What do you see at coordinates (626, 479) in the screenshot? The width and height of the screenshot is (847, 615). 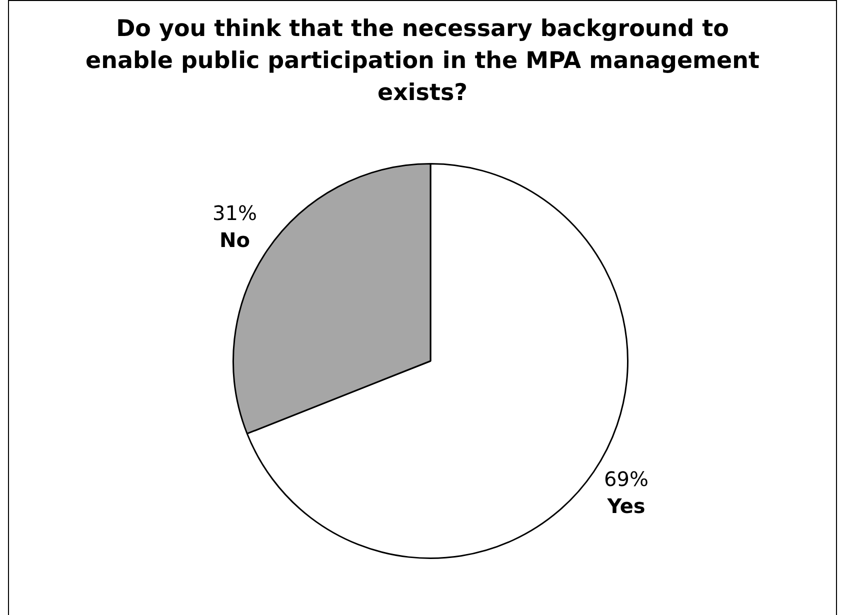 I see `data-label: 69%` at bounding box center [626, 479].